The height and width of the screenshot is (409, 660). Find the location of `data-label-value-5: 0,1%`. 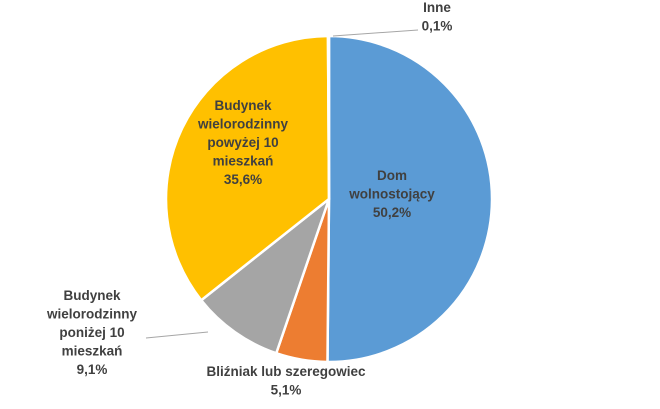

data-label-value-5: 0,1% is located at coordinates (437, 26).